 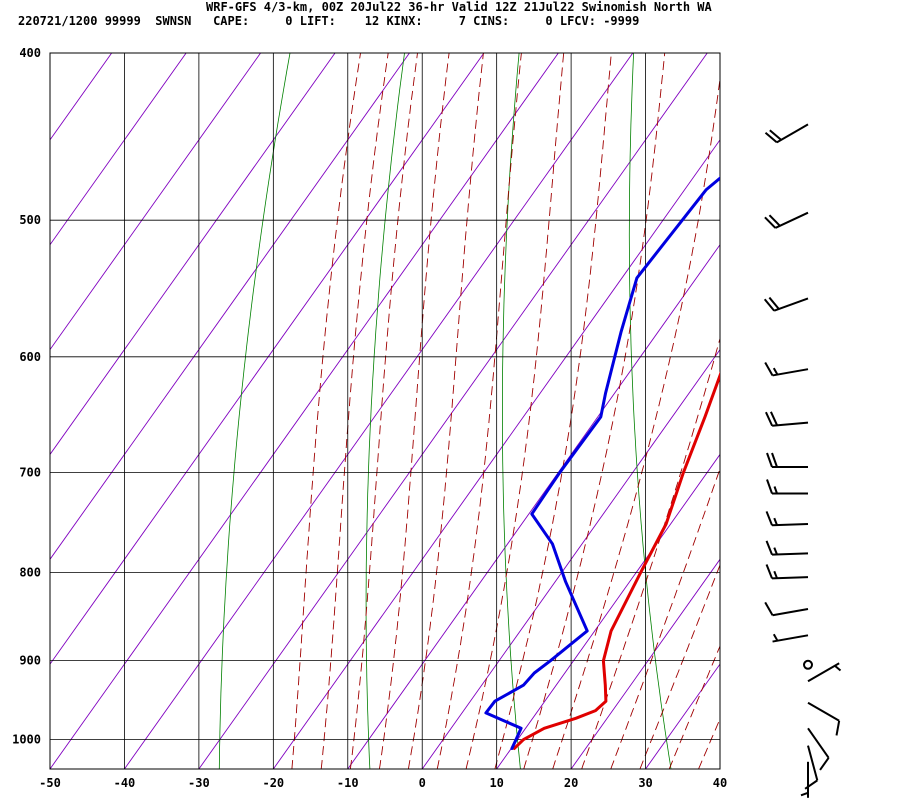 What do you see at coordinates (30, 572) in the screenshot?
I see `y-tick-label: 800` at bounding box center [30, 572].